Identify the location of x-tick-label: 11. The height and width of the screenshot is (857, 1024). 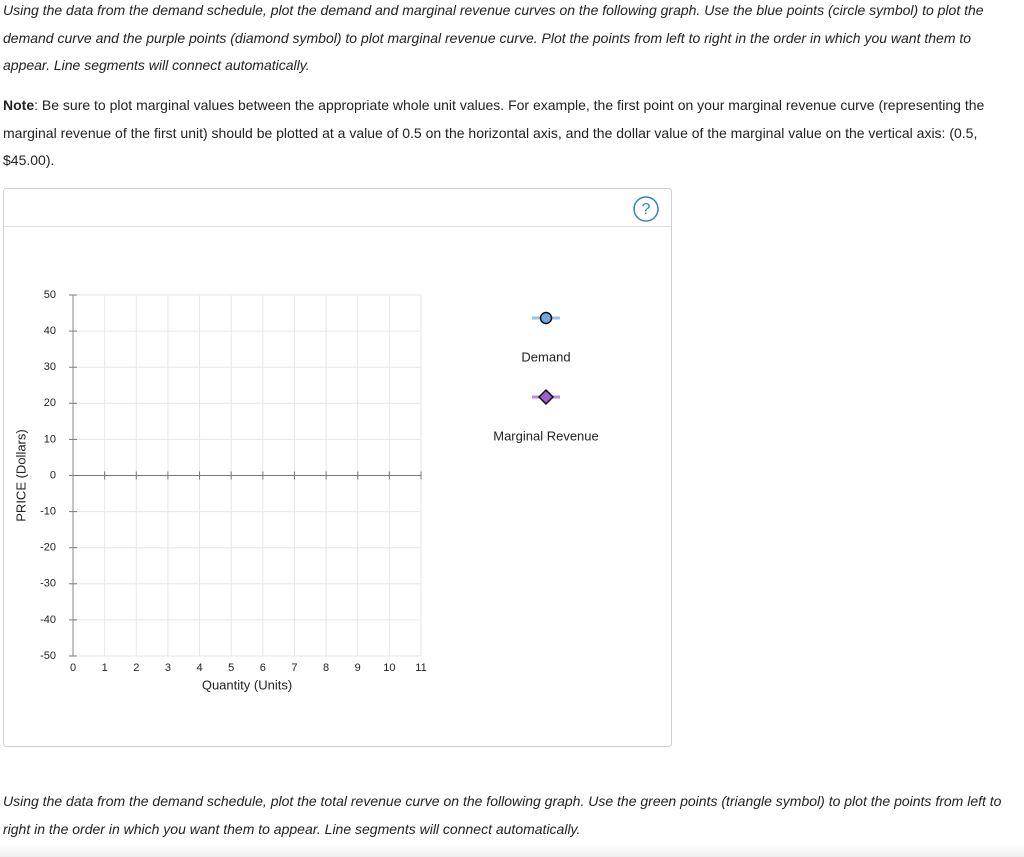
(420, 668).